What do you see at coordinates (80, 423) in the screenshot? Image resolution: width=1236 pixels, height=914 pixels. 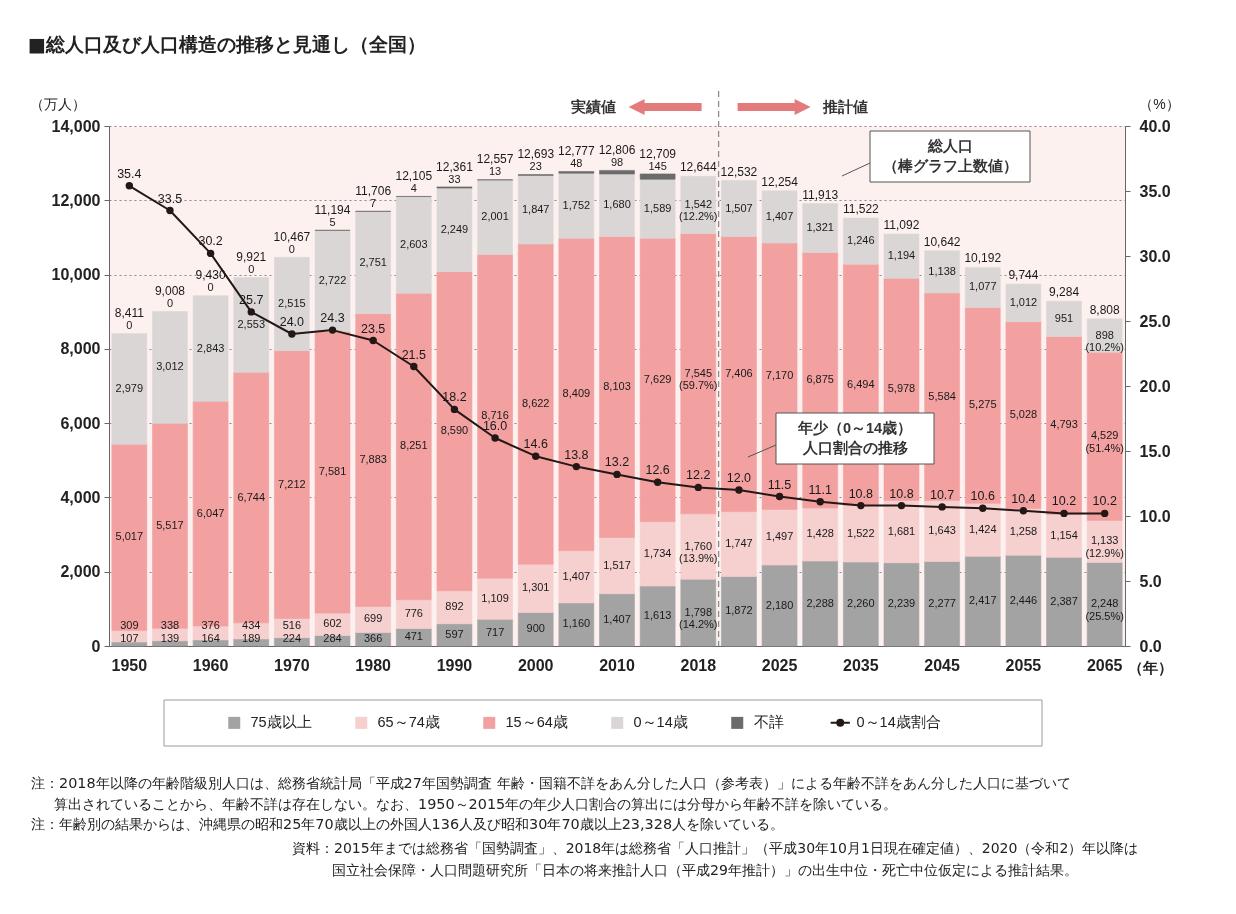 I see `y-tick-label: 6,000` at bounding box center [80, 423].